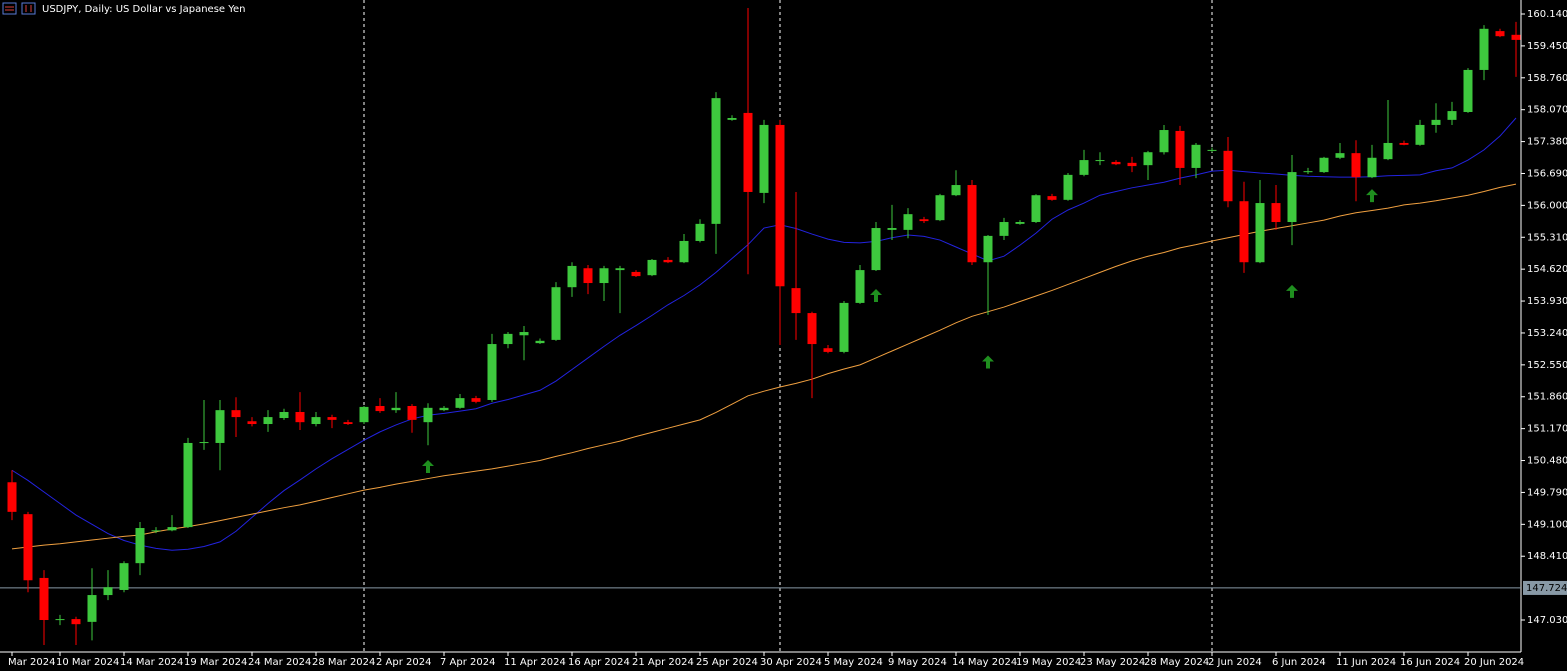  I want to click on y-tick-label: 149.100, so click(1547, 524).